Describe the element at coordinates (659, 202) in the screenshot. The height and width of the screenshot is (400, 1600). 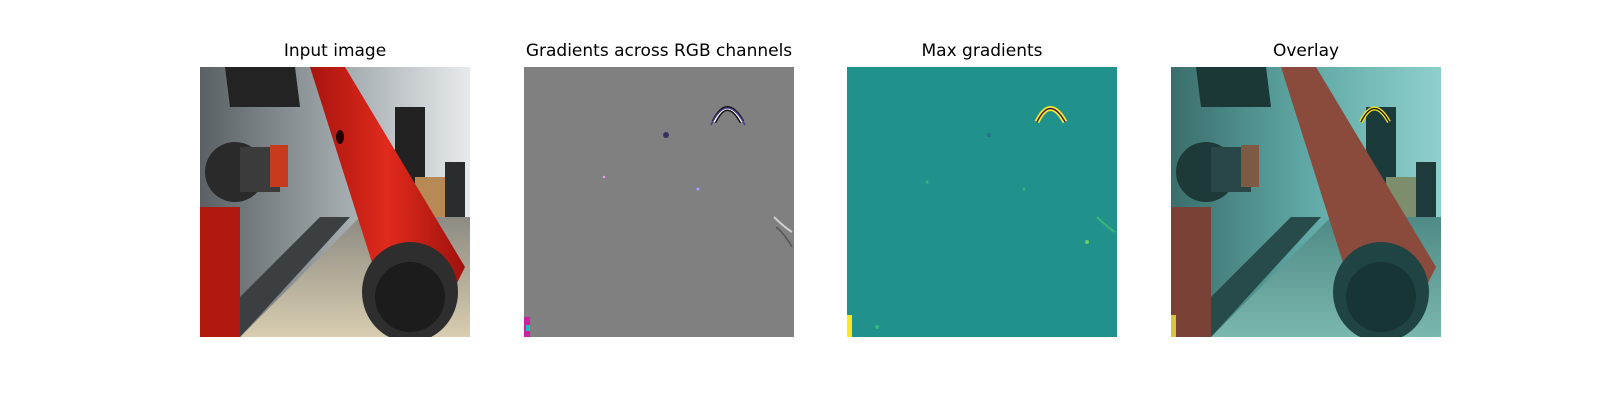
I see `rgb-gradient-map` at that location.